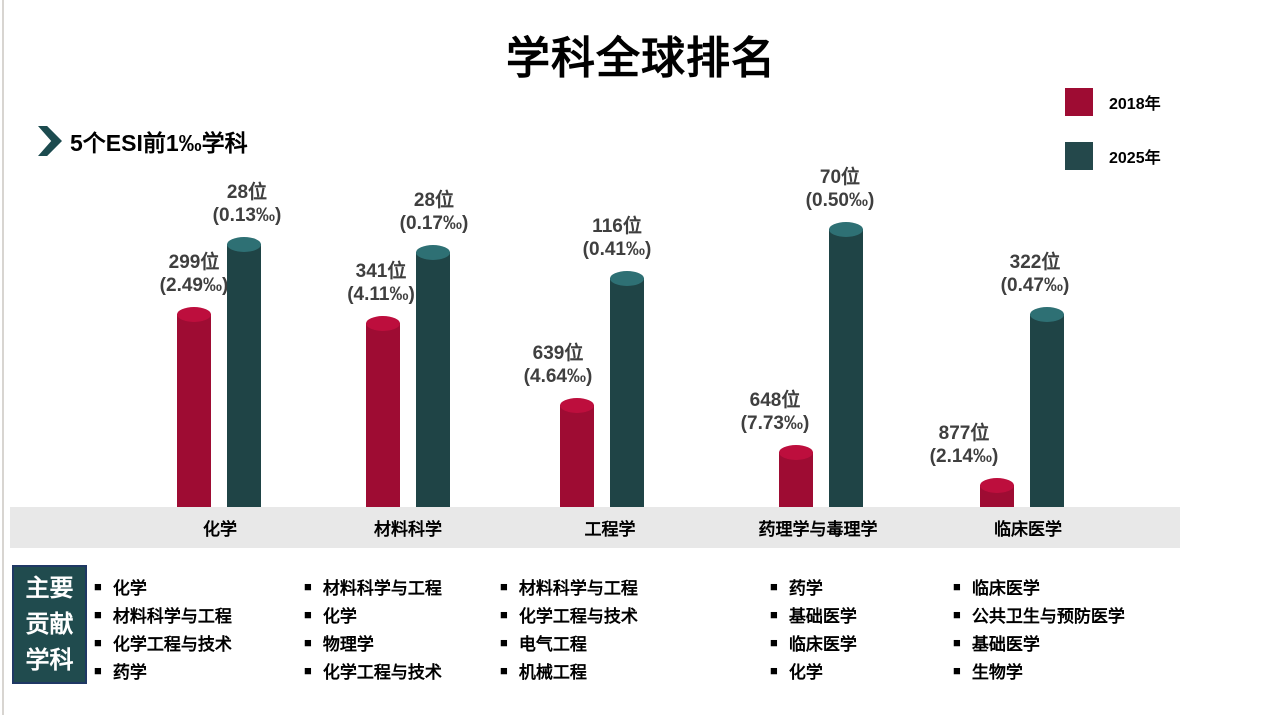 The width and height of the screenshot is (1282, 715). Describe the element at coordinates (641, 58) in the screenshot. I see `page-title: 学科全球排名` at that location.